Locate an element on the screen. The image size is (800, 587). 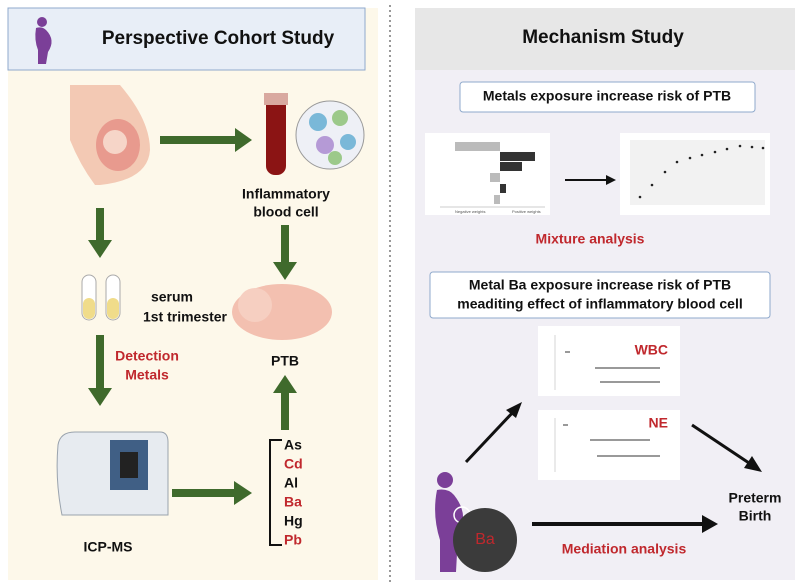
icp-ms-label: ICP-MS is located at coordinates (108, 547).